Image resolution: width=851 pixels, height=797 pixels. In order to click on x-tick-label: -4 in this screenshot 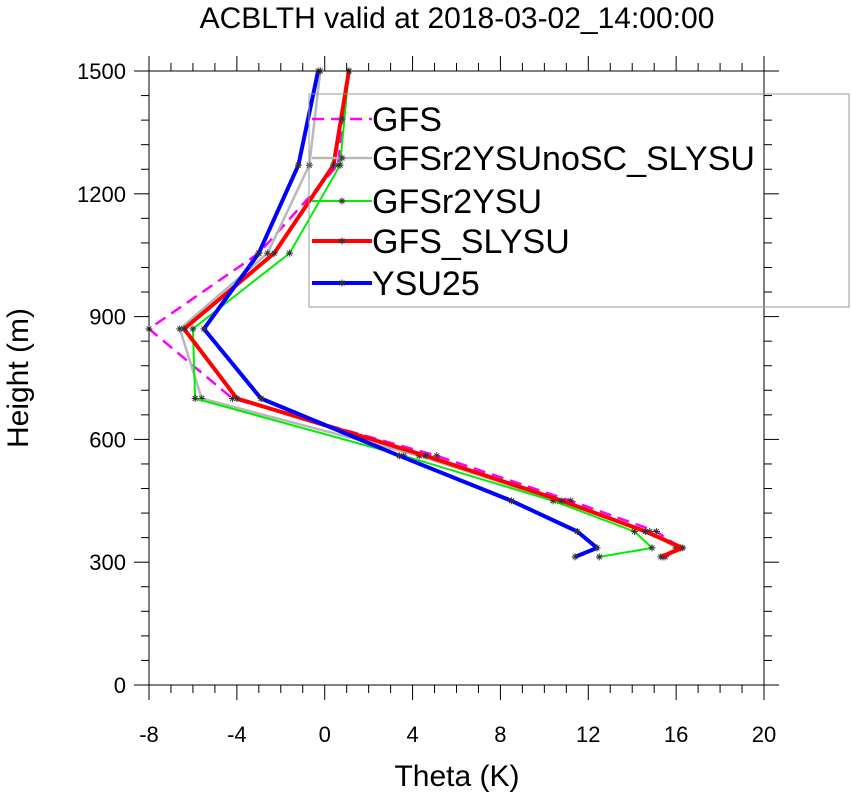, I will do `click(237, 734)`.